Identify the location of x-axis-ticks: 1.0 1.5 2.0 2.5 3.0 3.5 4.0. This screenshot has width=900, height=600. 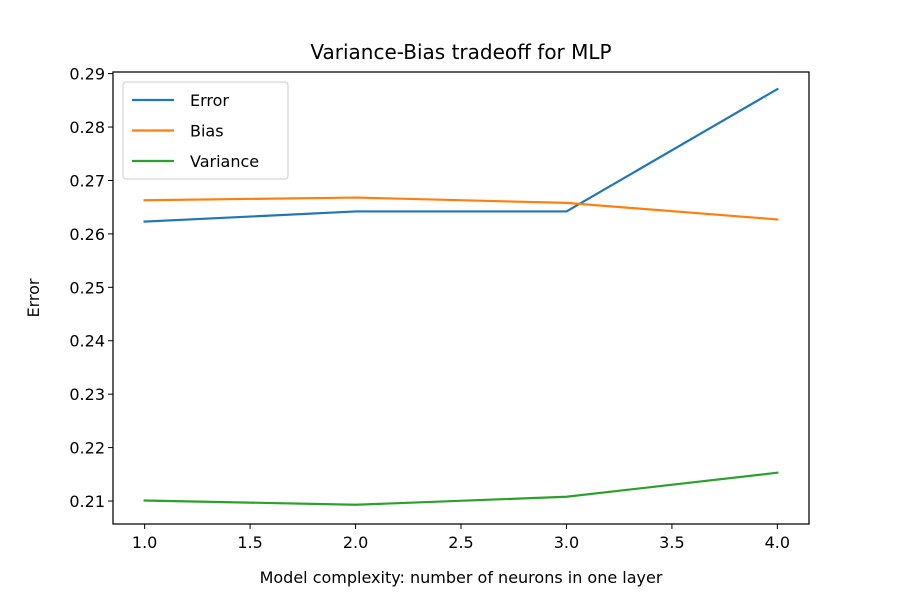
(461, 538).